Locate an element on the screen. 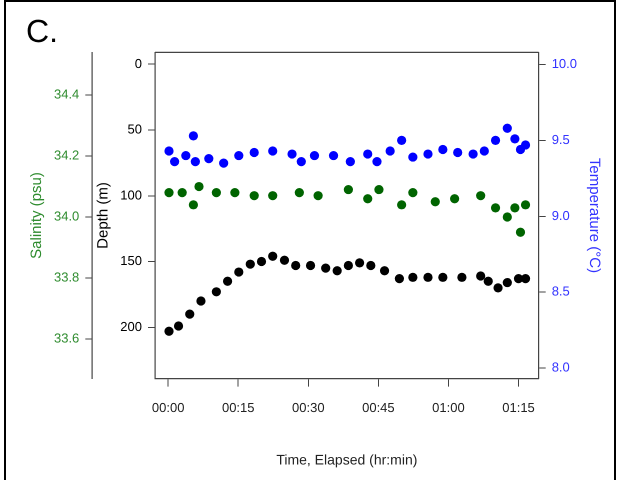  y3-tick-label: 34.0 is located at coordinates (67, 216).